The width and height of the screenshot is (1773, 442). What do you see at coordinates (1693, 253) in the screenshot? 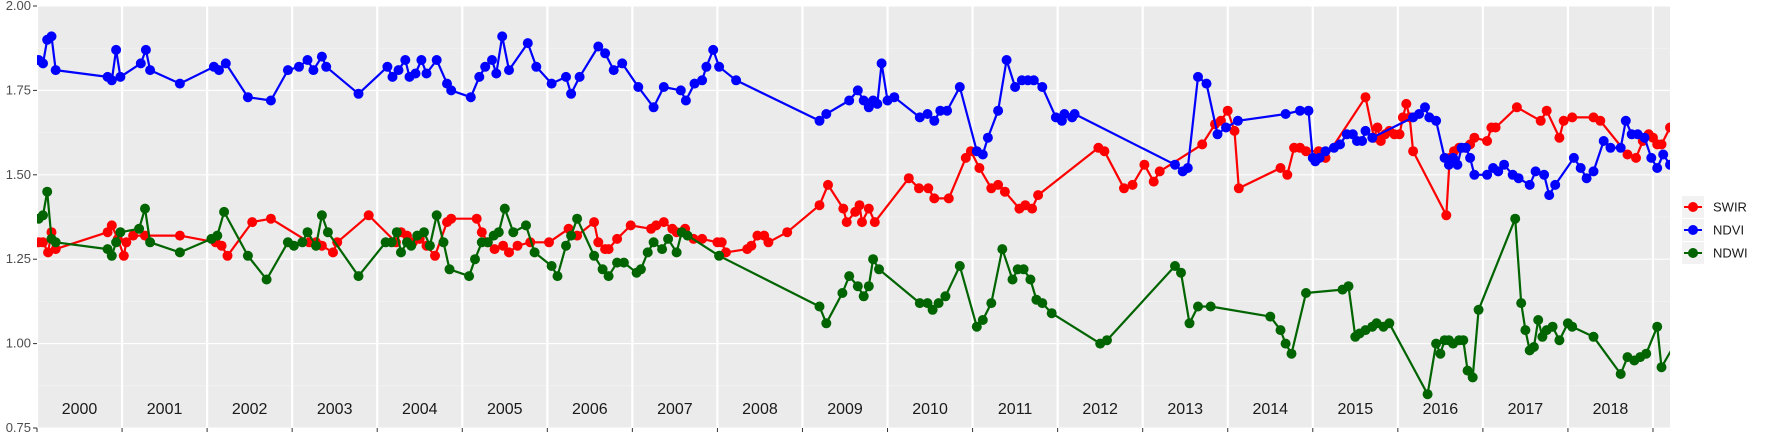
I see `legend-key-point` at bounding box center [1693, 253].